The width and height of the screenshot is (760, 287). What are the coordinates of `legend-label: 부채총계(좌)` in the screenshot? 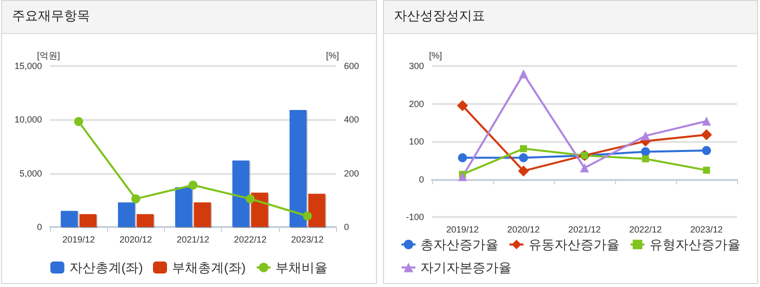 It's located at (209, 267).